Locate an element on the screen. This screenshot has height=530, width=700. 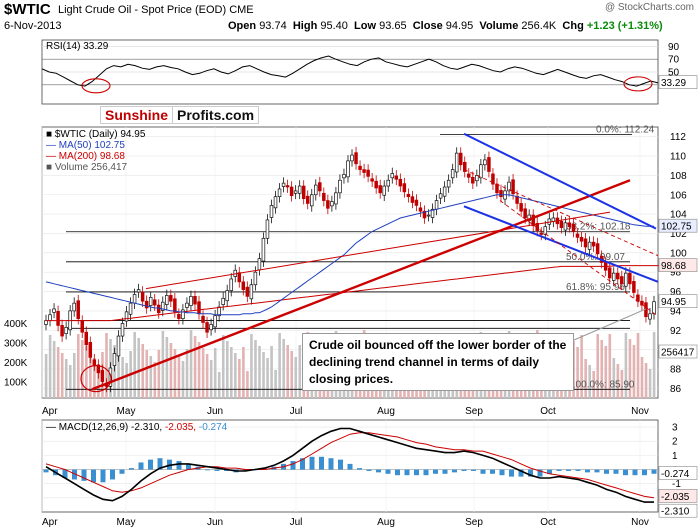
rsi-line is located at coordinates (350, 71).